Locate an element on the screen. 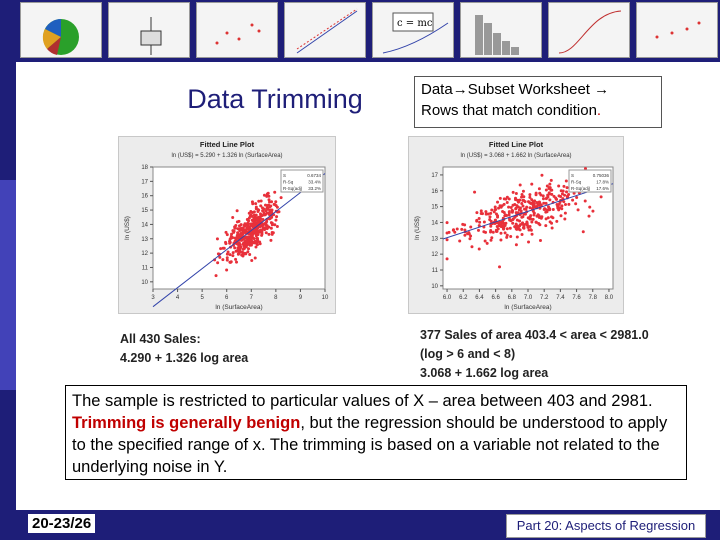 The height and width of the screenshot is (540, 720). slide-number: 20-23/26 is located at coordinates (62, 523).